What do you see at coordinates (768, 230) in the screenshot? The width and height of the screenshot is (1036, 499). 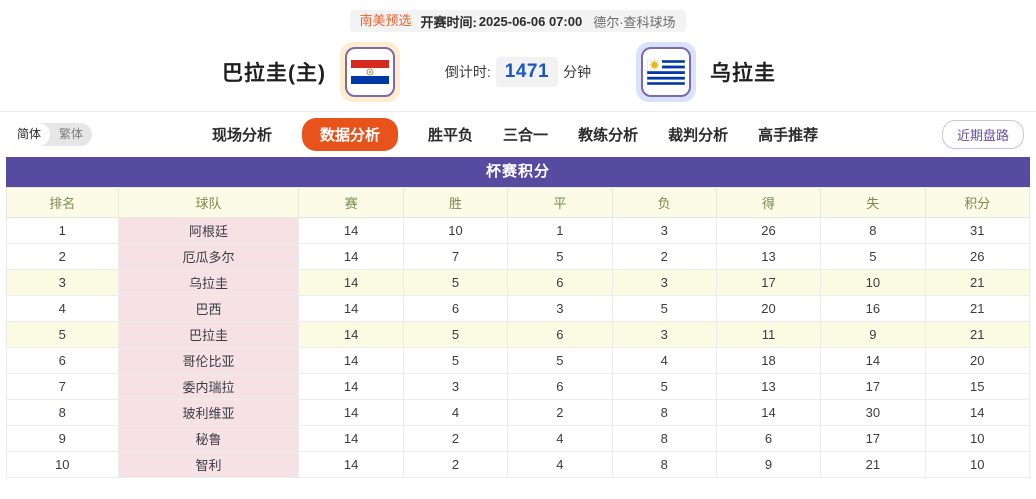 I see `cell-goals-for: 26` at bounding box center [768, 230].